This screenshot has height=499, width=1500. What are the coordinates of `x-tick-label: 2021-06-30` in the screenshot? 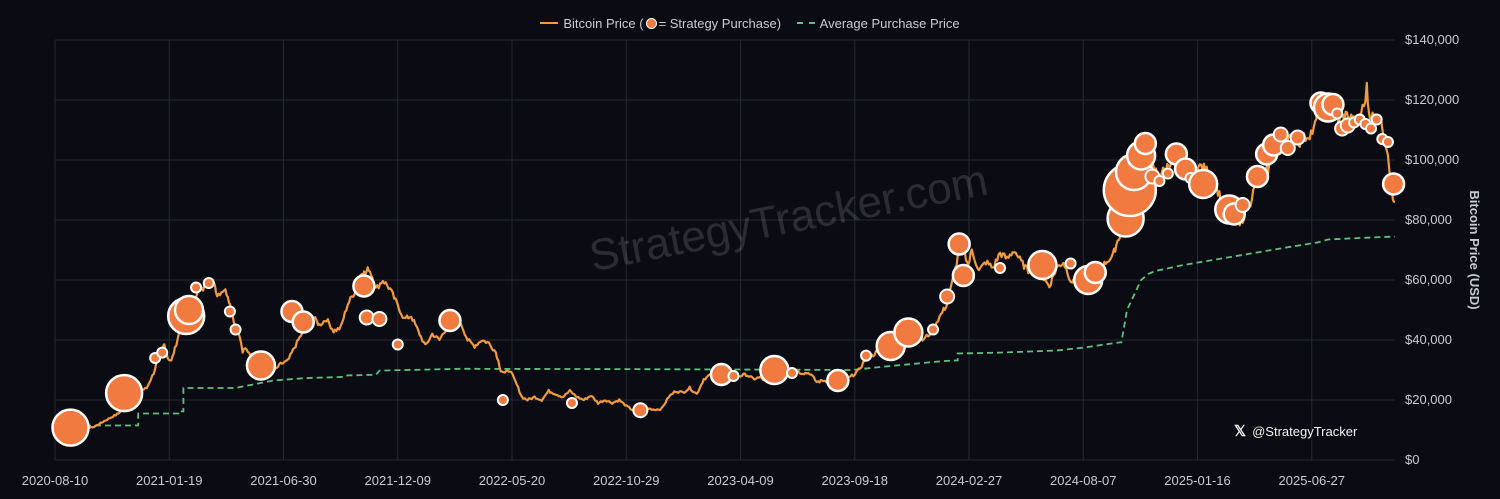 It's located at (283, 480).